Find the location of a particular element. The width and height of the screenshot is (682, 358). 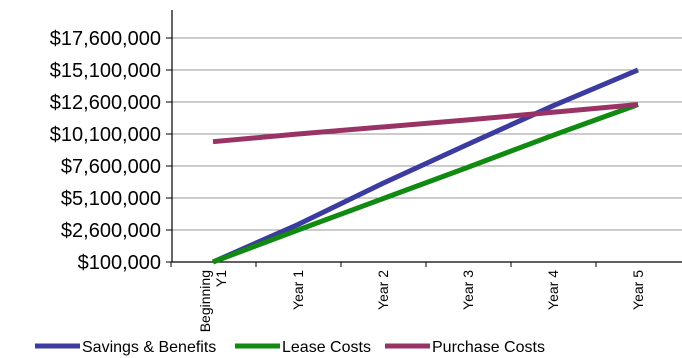

x-tick-label: Year 4 is located at coordinates (553, 290).